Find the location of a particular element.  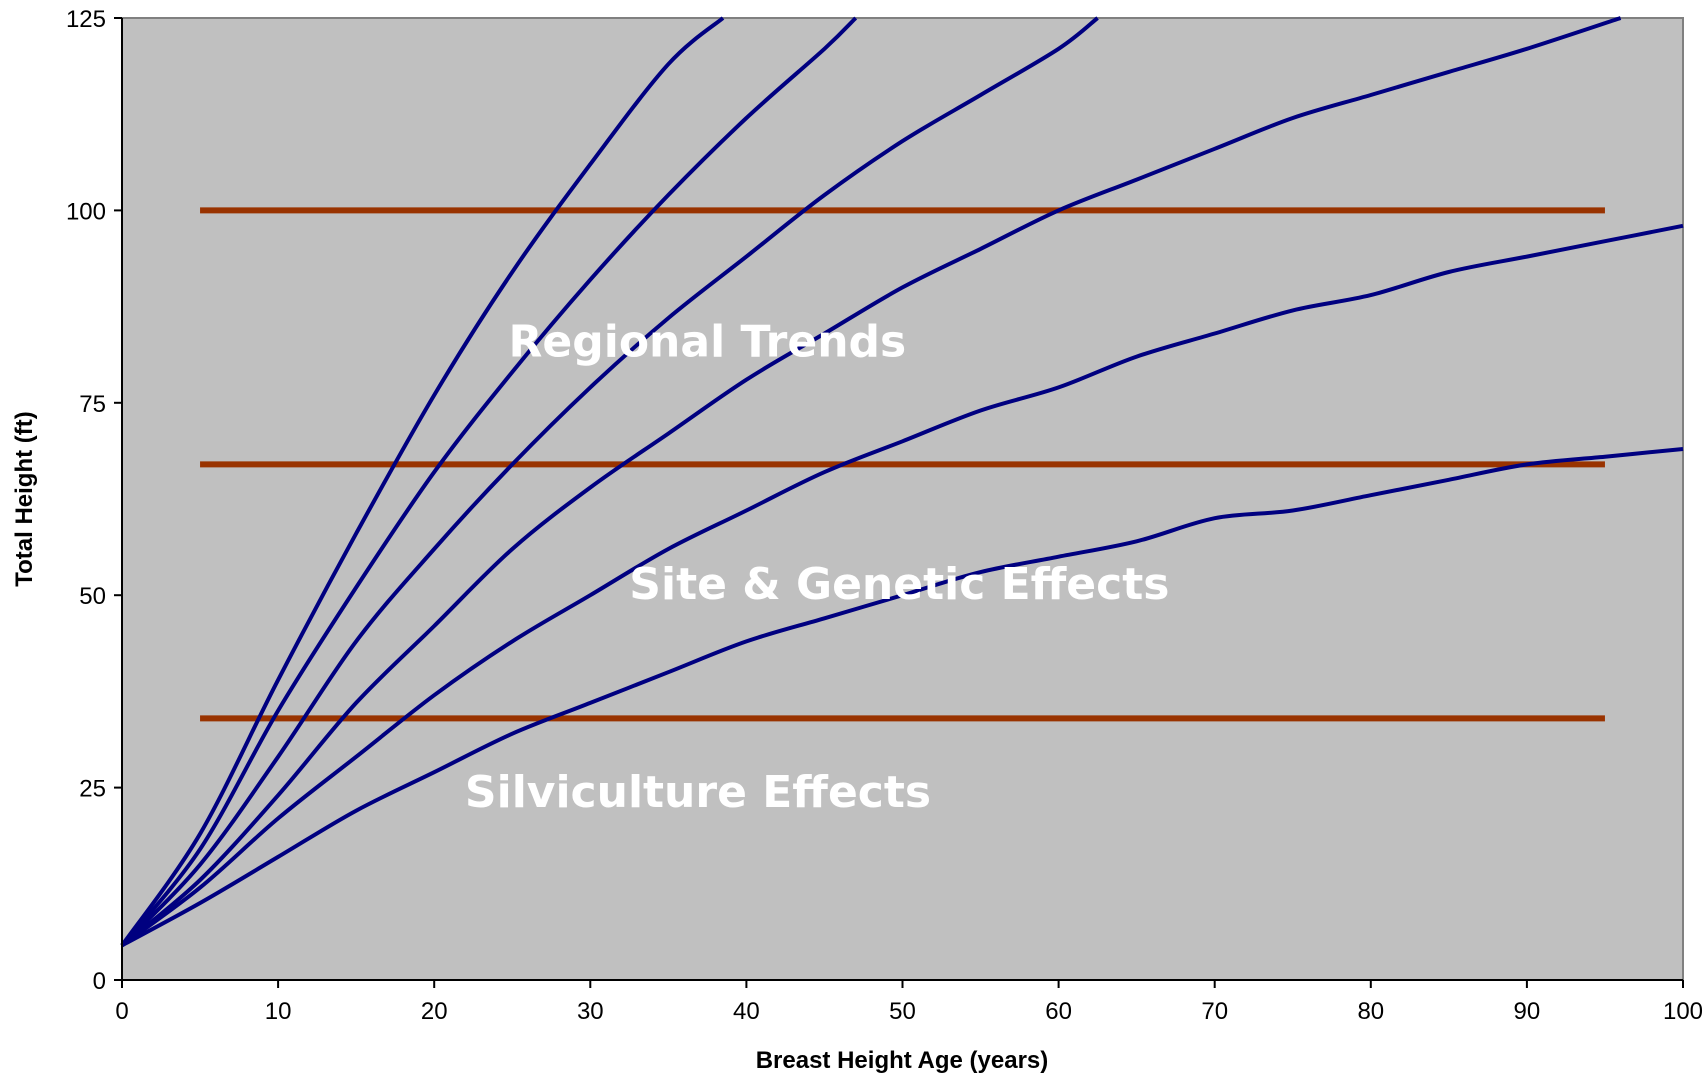

x-tick-label: 30 is located at coordinates (590, 1011).